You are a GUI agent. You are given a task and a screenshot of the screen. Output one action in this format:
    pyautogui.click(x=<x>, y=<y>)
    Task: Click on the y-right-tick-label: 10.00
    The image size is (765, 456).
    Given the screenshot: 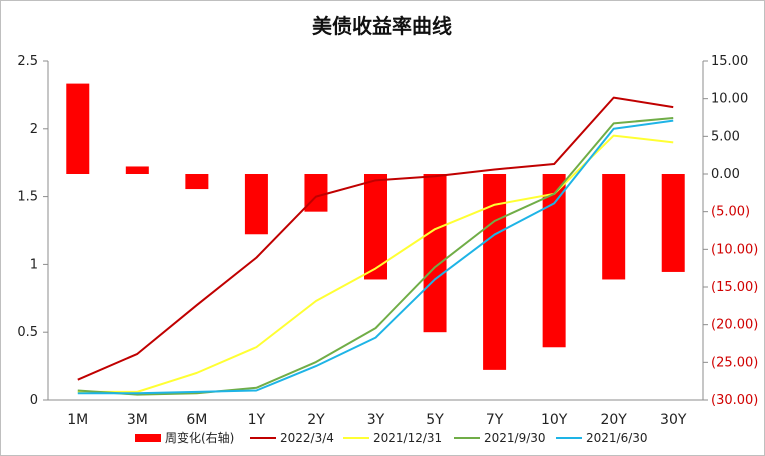 What is the action you would take?
    pyautogui.click(x=729, y=99)
    